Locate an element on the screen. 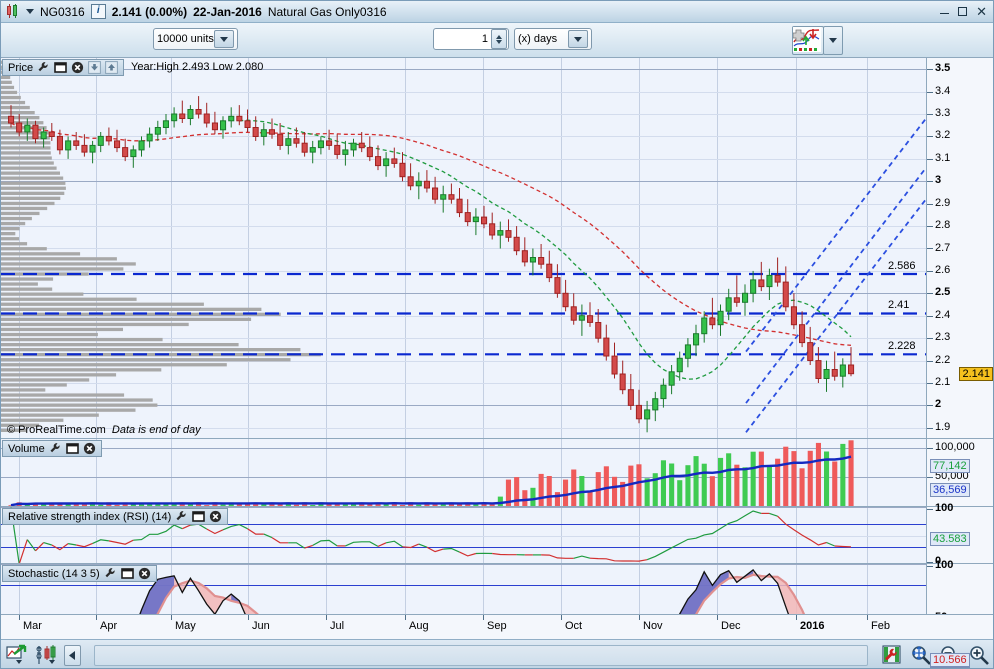 The image size is (994, 669). rsi-panel-title: Relative strength index (RSI) (14) is located at coordinates (90, 516).